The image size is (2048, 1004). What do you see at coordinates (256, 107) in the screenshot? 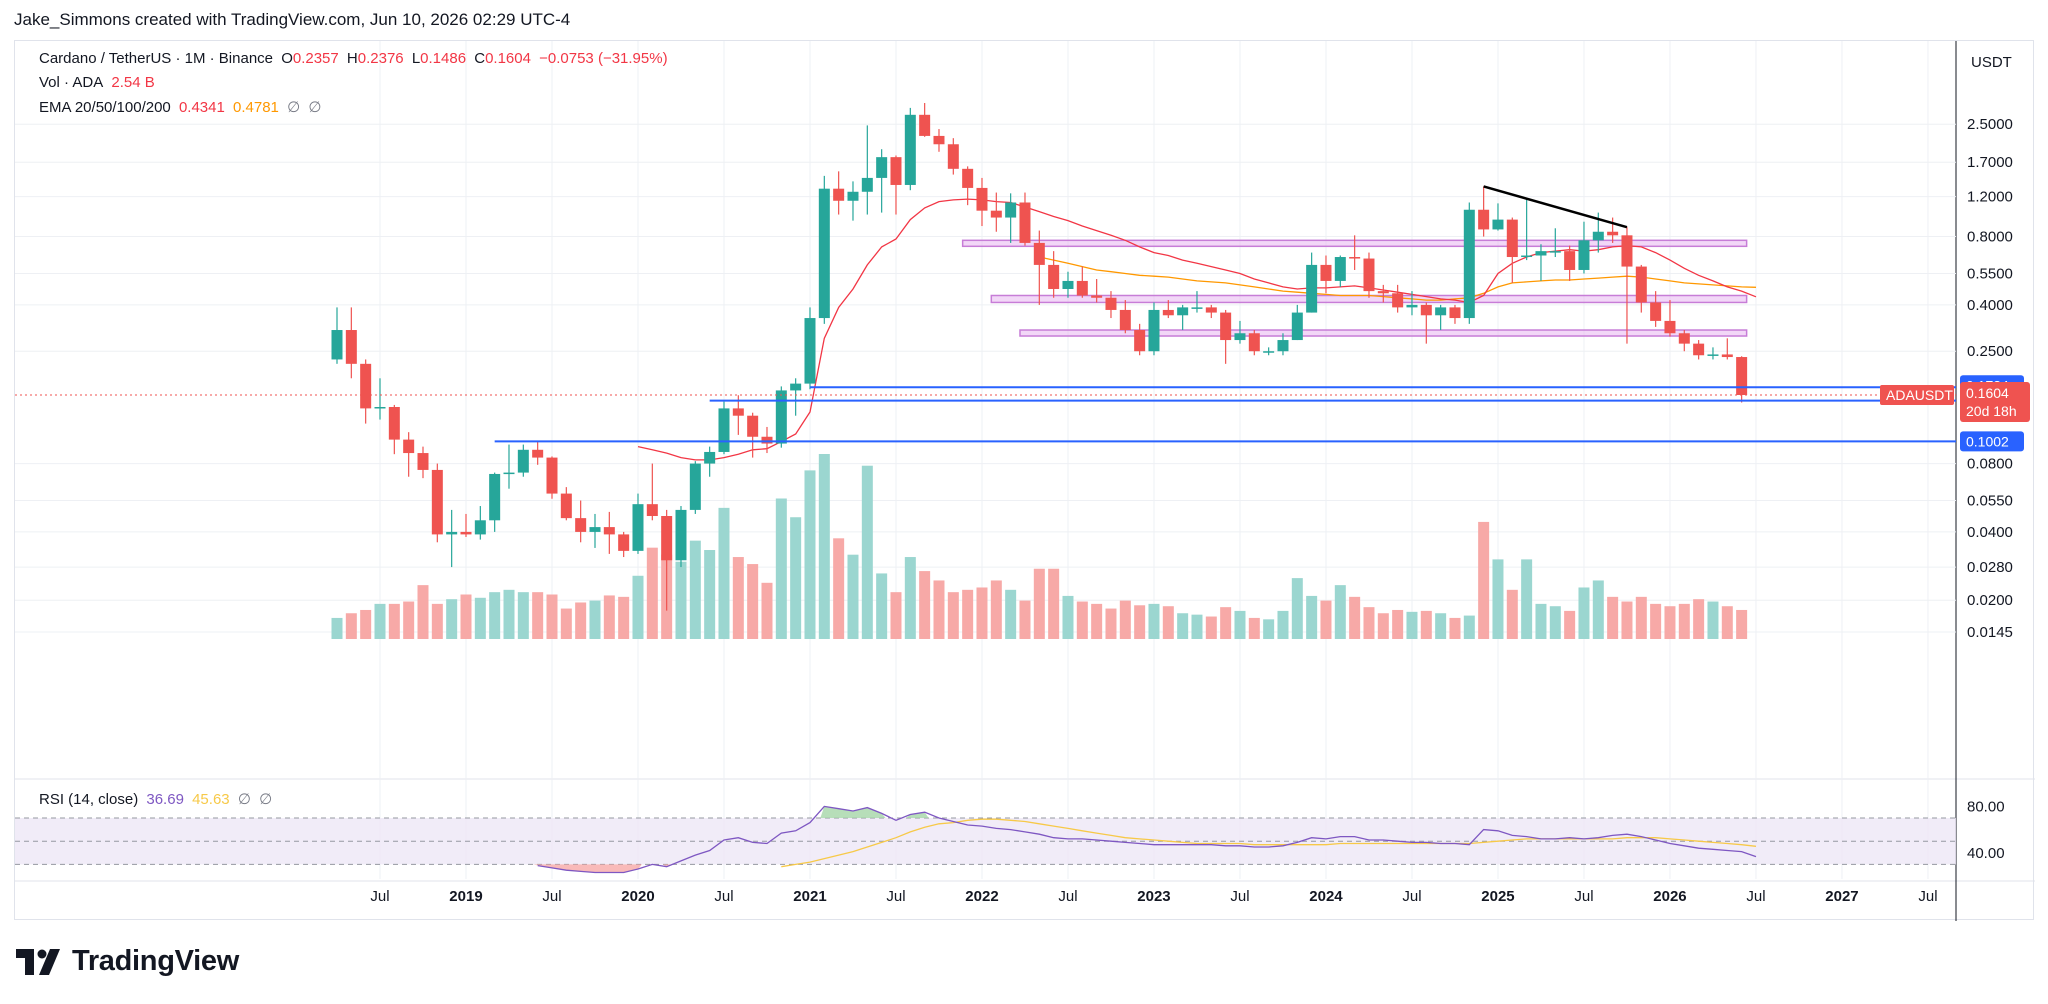
I see `ema50-value: 0.4781` at bounding box center [256, 107].